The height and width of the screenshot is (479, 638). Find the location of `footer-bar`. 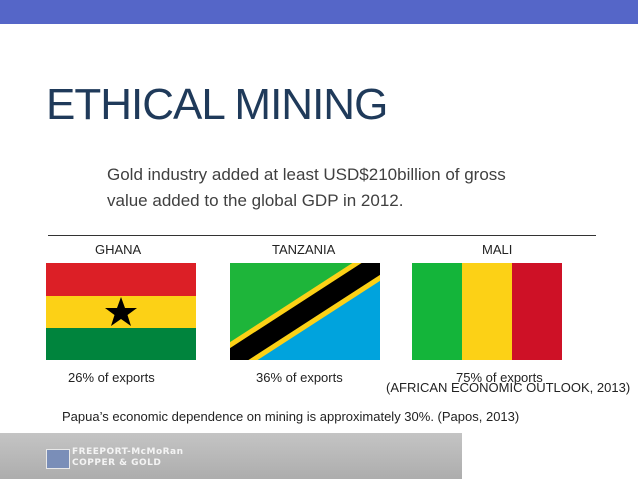

footer-bar is located at coordinates (231, 456).